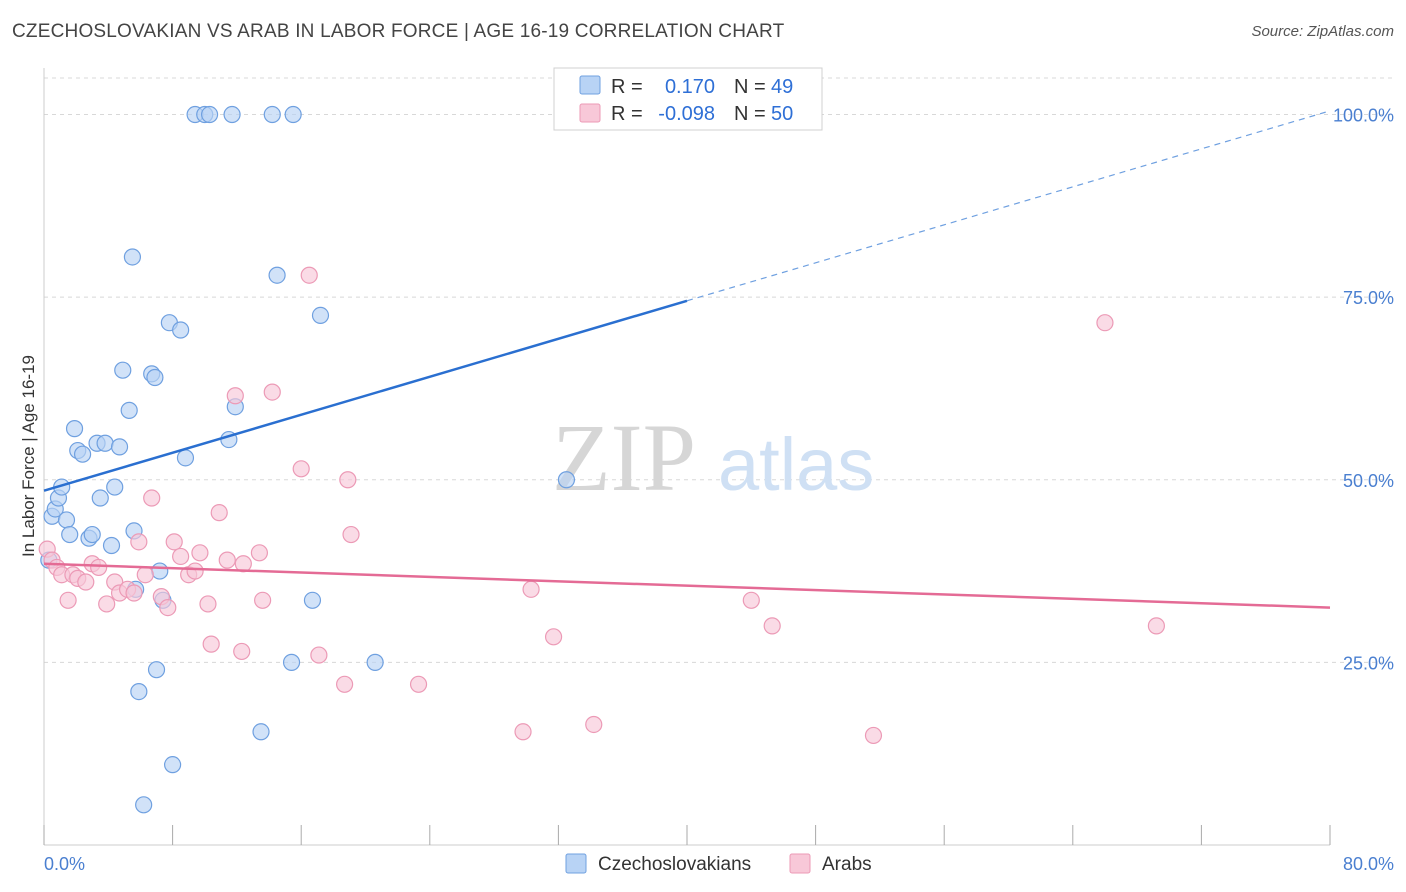 The image size is (1406, 892). What do you see at coordinates (1363, 116) in the screenshot?
I see `y-tick-label: 100.0%` at bounding box center [1363, 116].